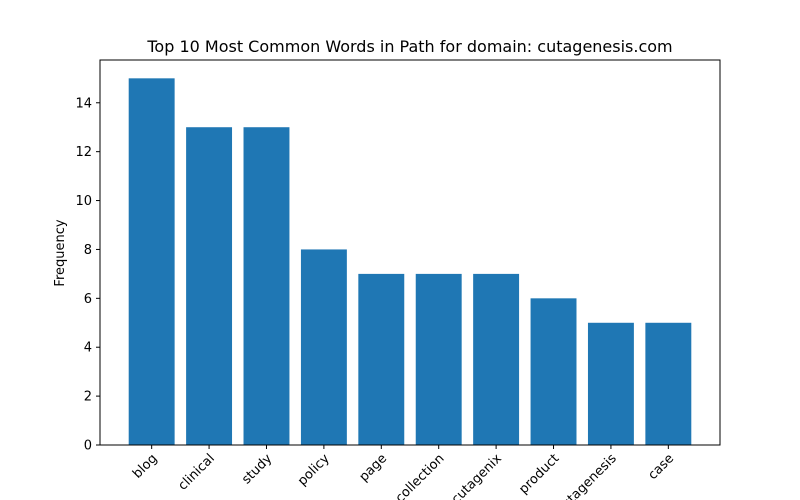 The width and height of the screenshot is (800, 500). I want to click on y-tick-label: 6, so click(88, 299).